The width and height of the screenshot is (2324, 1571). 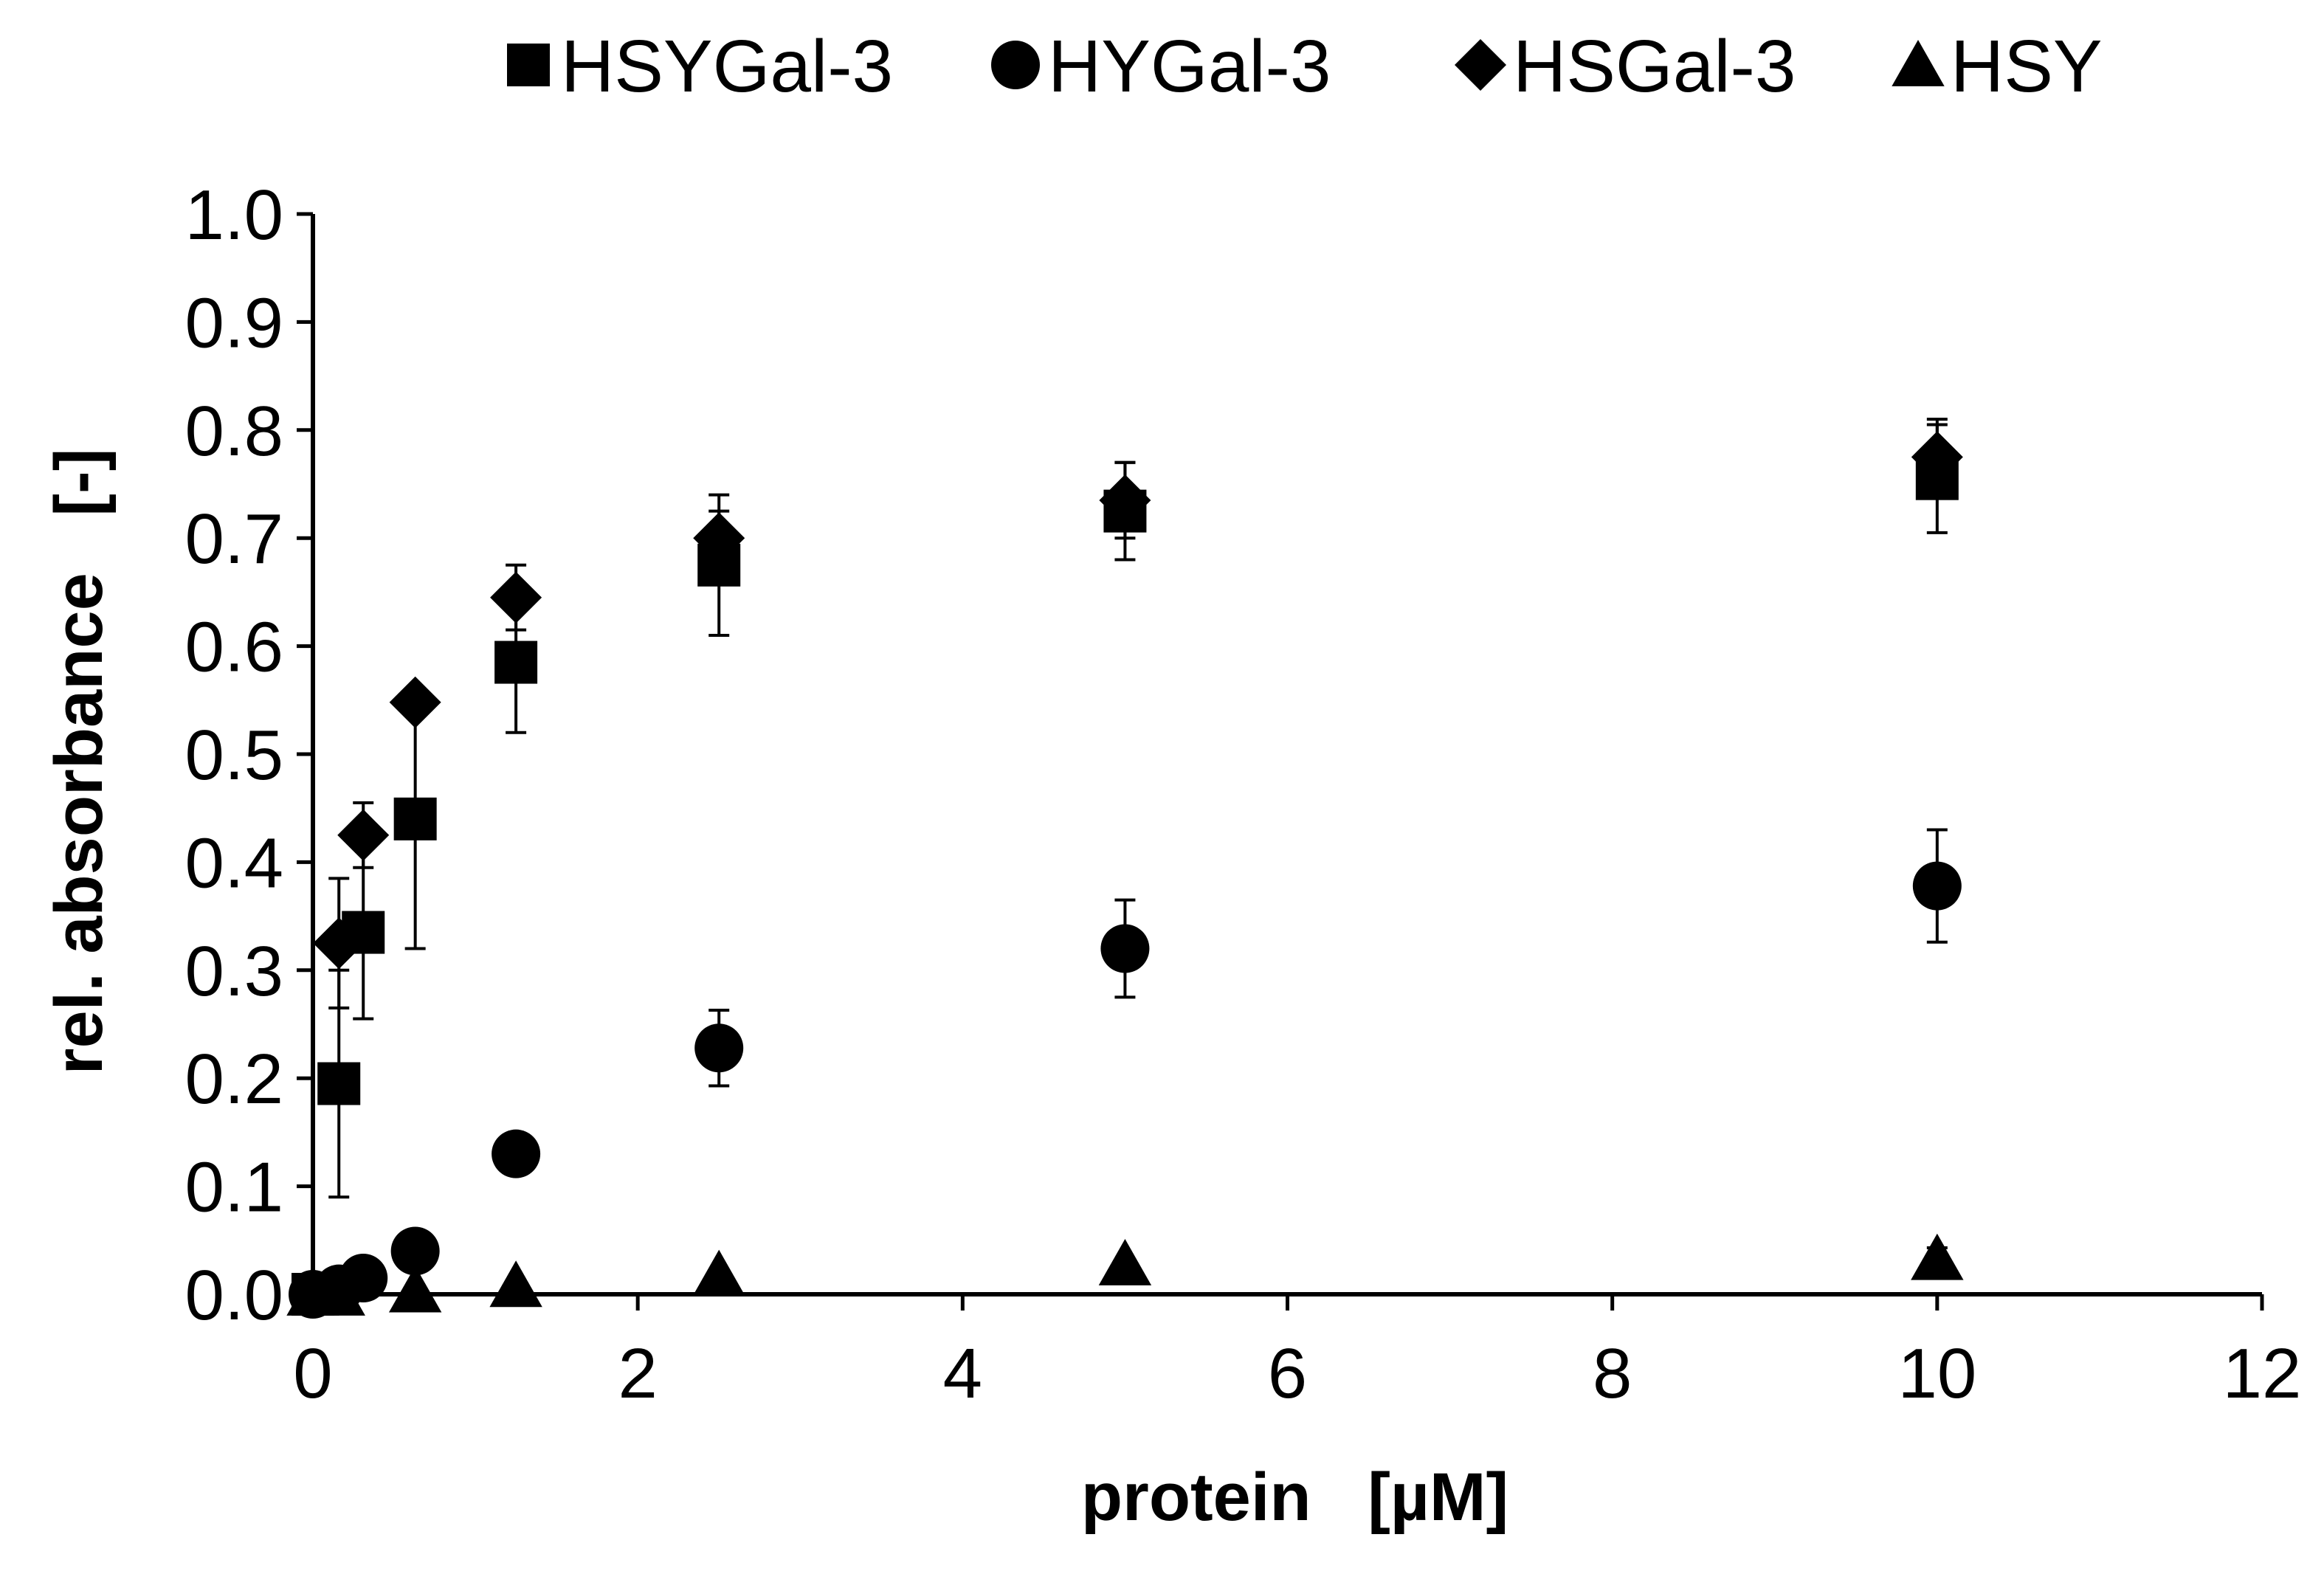 What do you see at coordinates (234, 539) in the screenshot?
I see `y-tick-label: 0.7` at bounding box center [234, 539].